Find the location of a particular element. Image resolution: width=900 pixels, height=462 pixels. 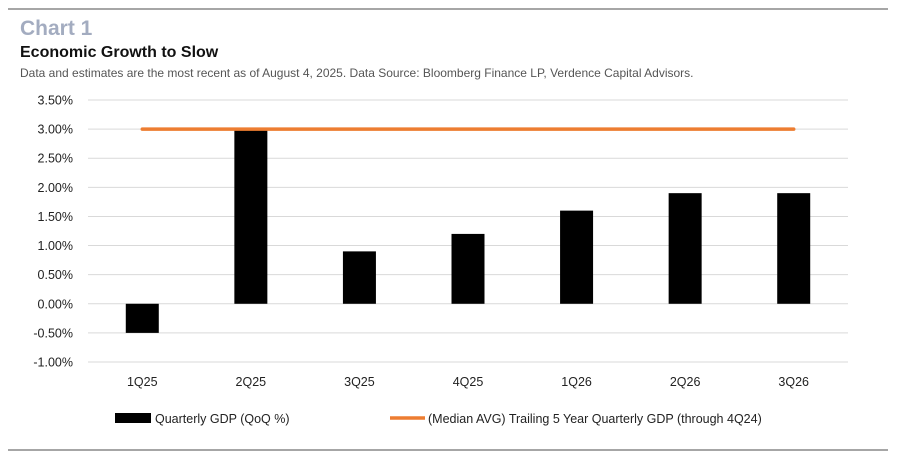

y-tick-label: 3.00% is located at coordinates (55, 130).